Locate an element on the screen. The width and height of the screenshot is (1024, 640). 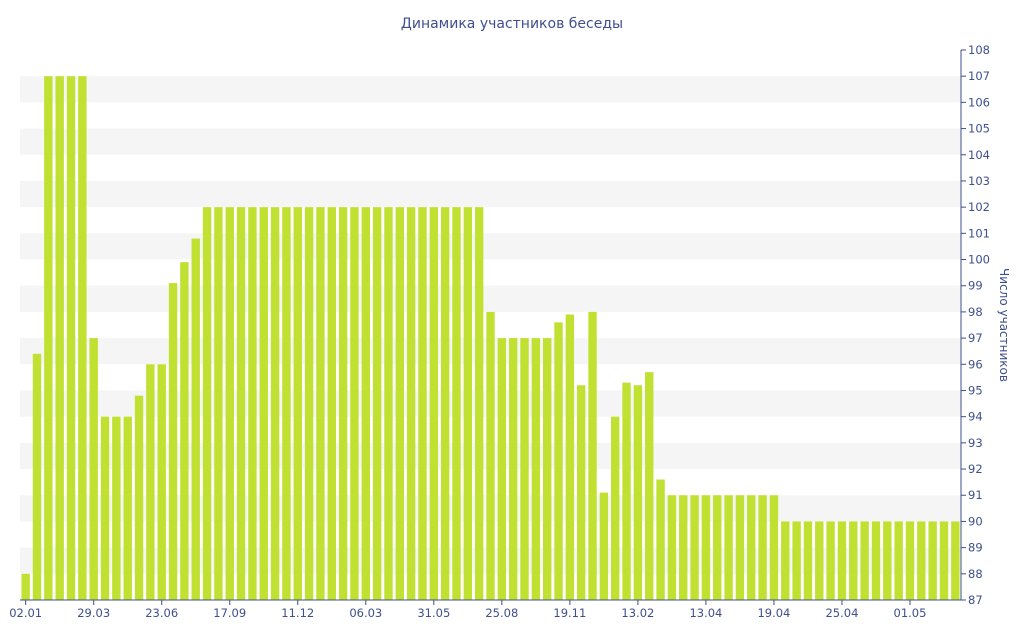
y-tick-label: 98 is located at coordinates (975, 312).